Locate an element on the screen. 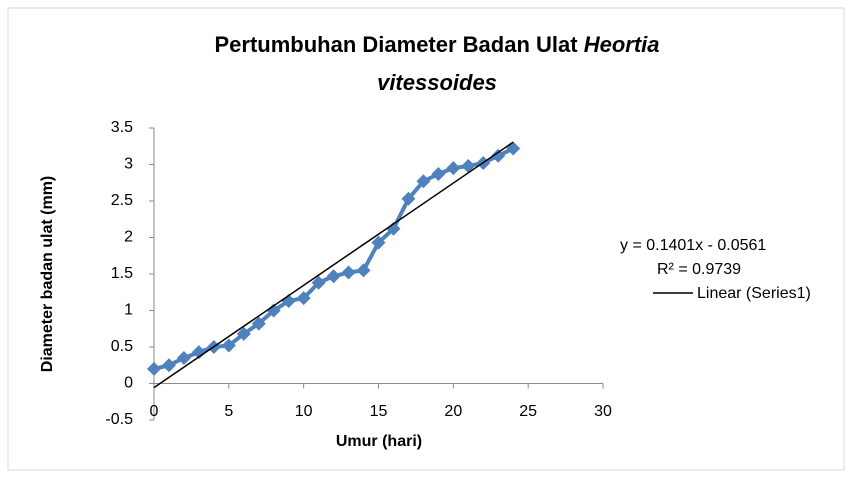  x-axis-title: Umur (hari) is located at coordinates (379, 441).